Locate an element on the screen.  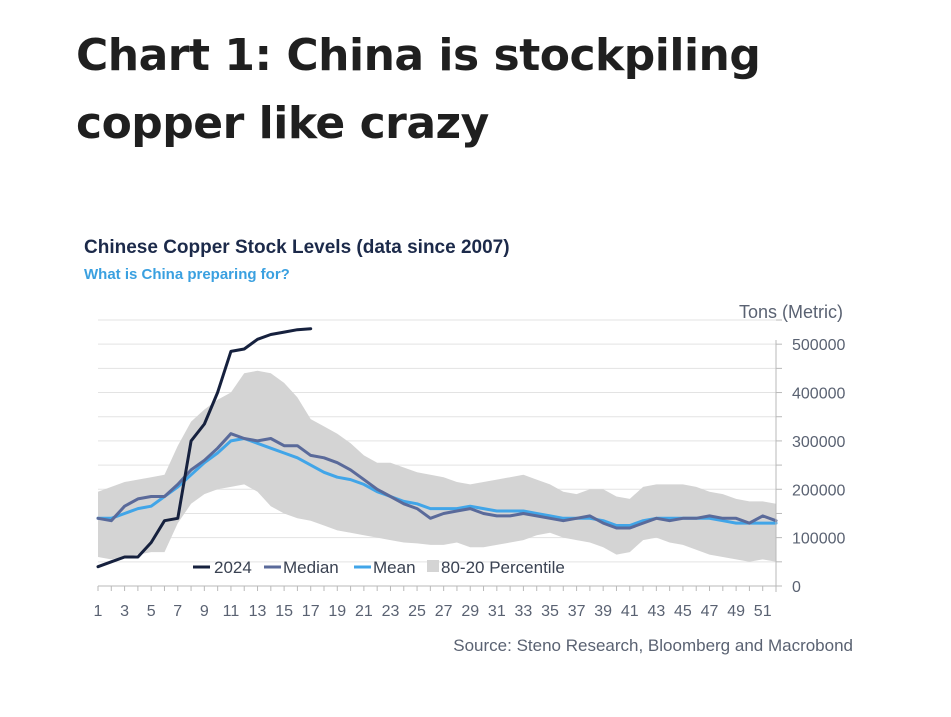
x-tick-label: 5 is located at coordinates (151, 611).